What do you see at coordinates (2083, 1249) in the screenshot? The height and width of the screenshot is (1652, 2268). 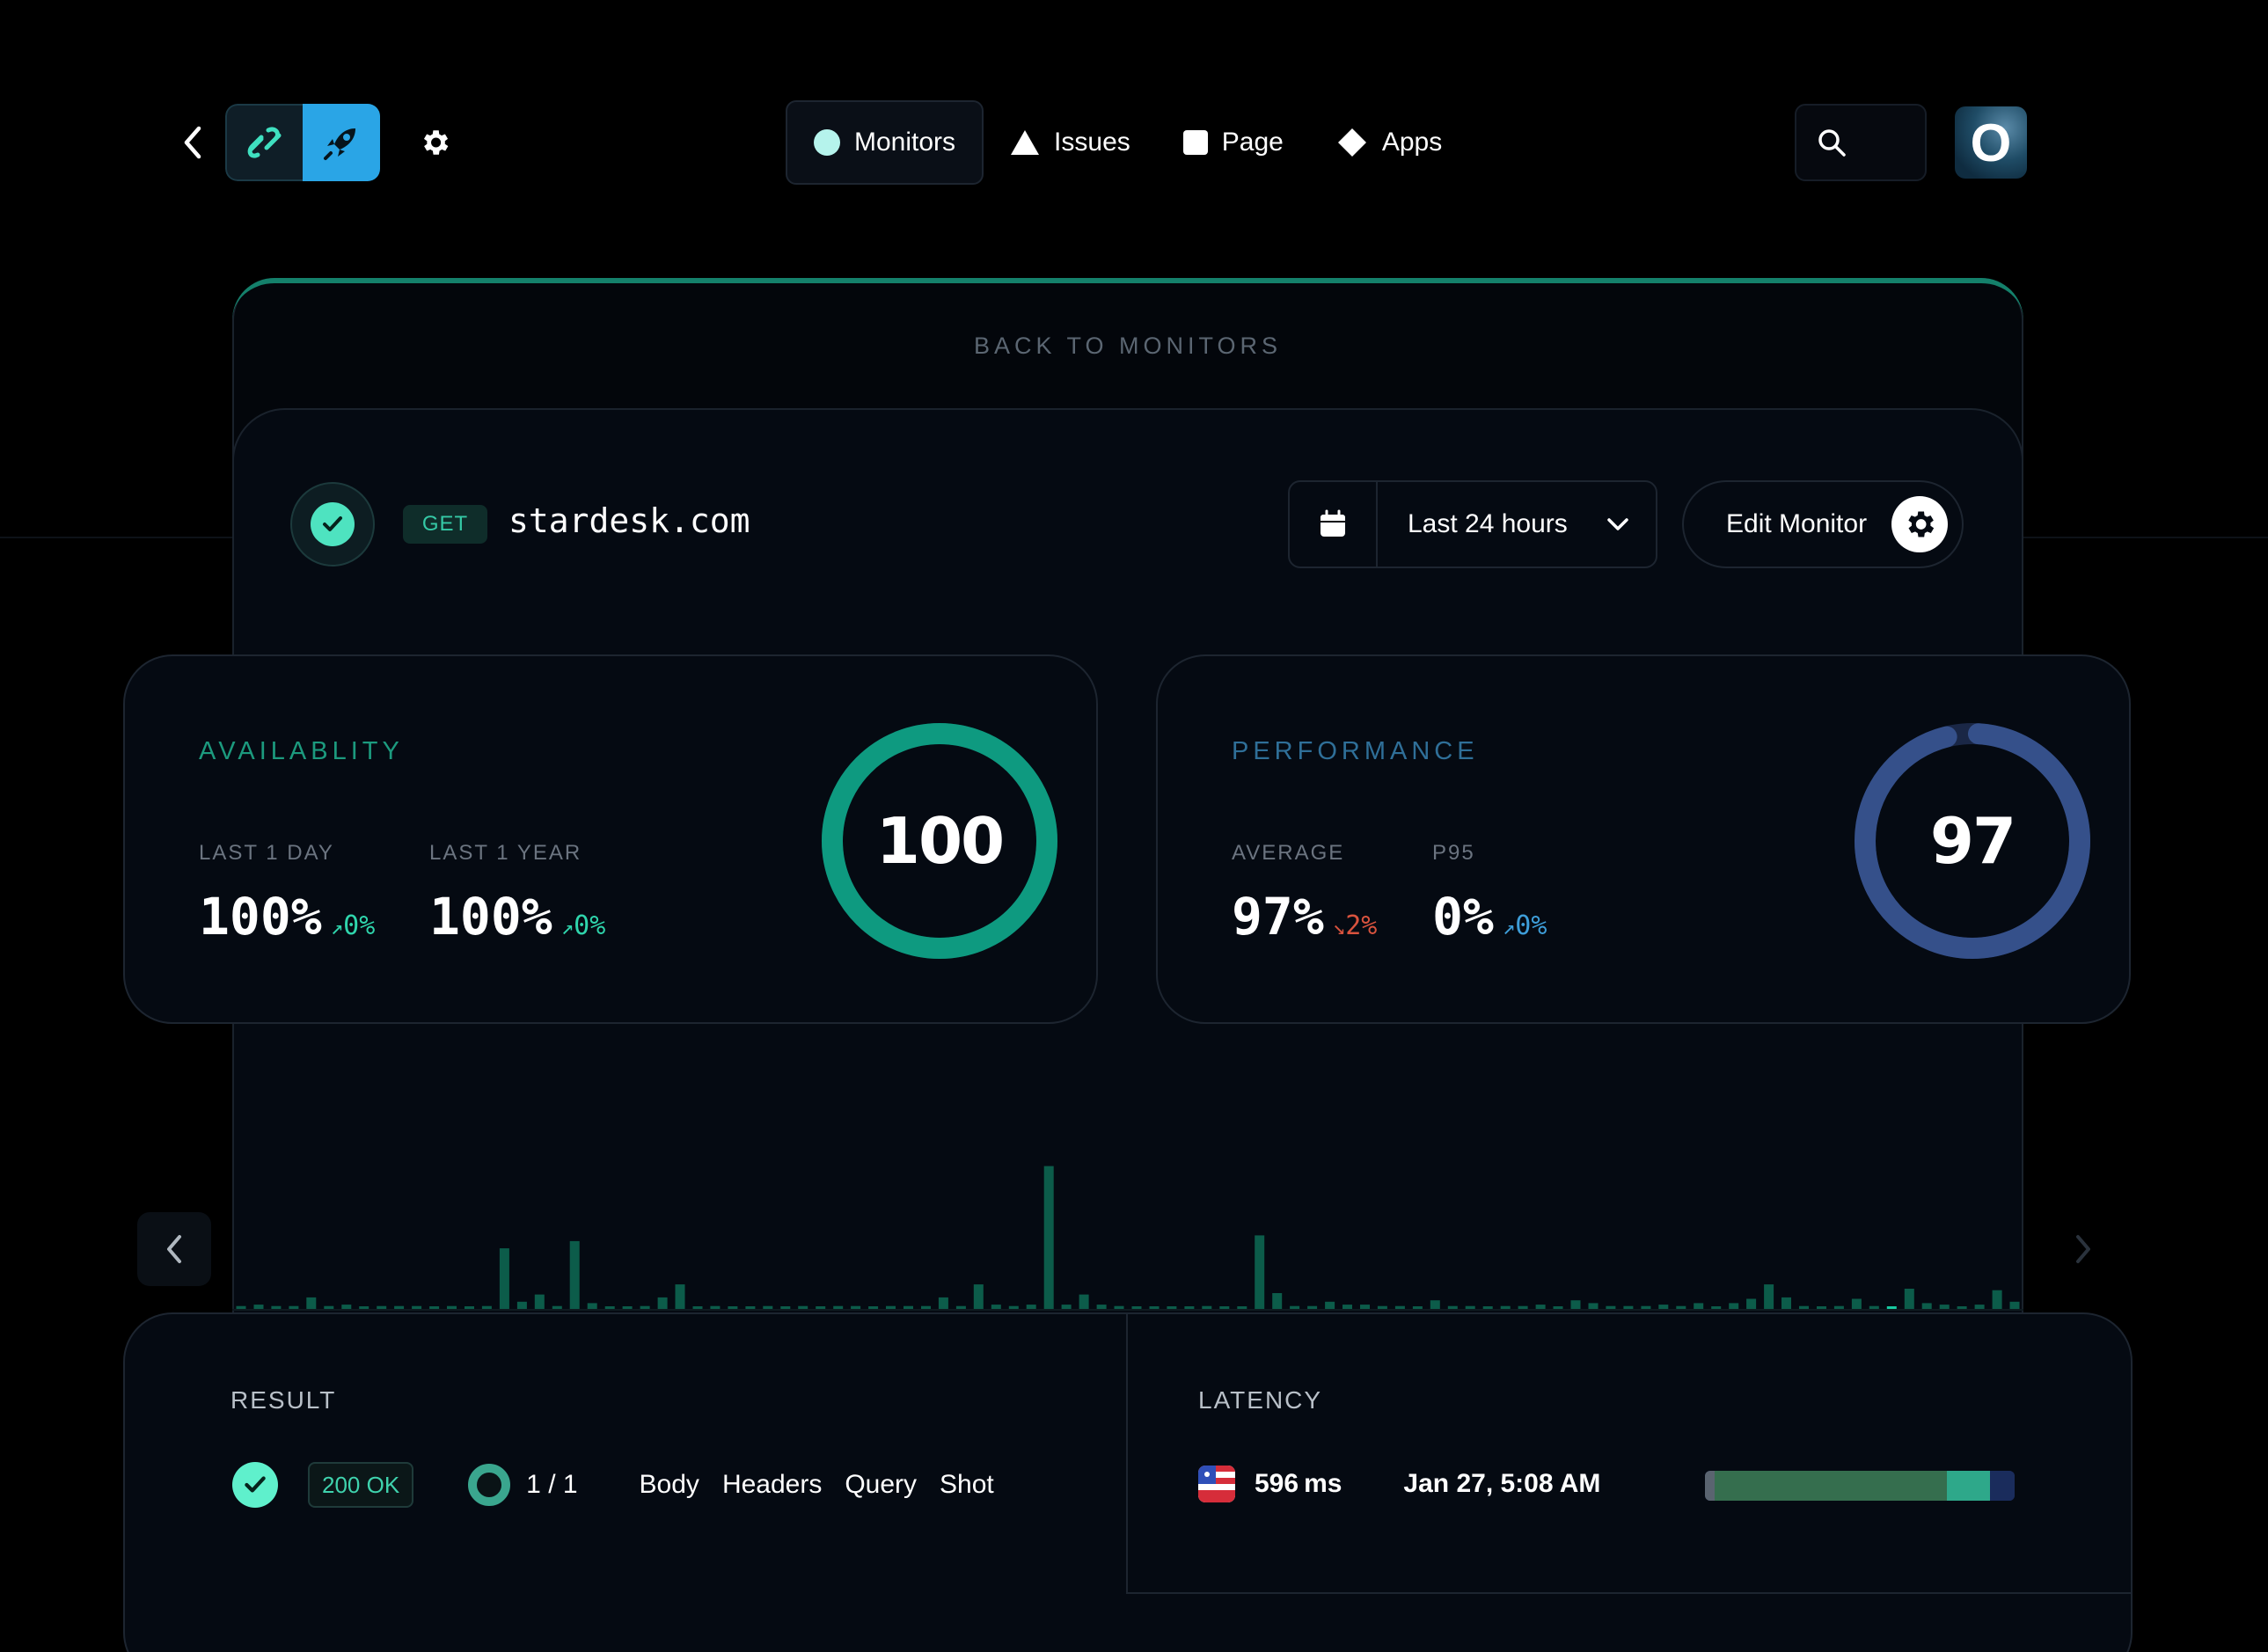 I see `chart-next-button` at bounding box center [2083, 1249].